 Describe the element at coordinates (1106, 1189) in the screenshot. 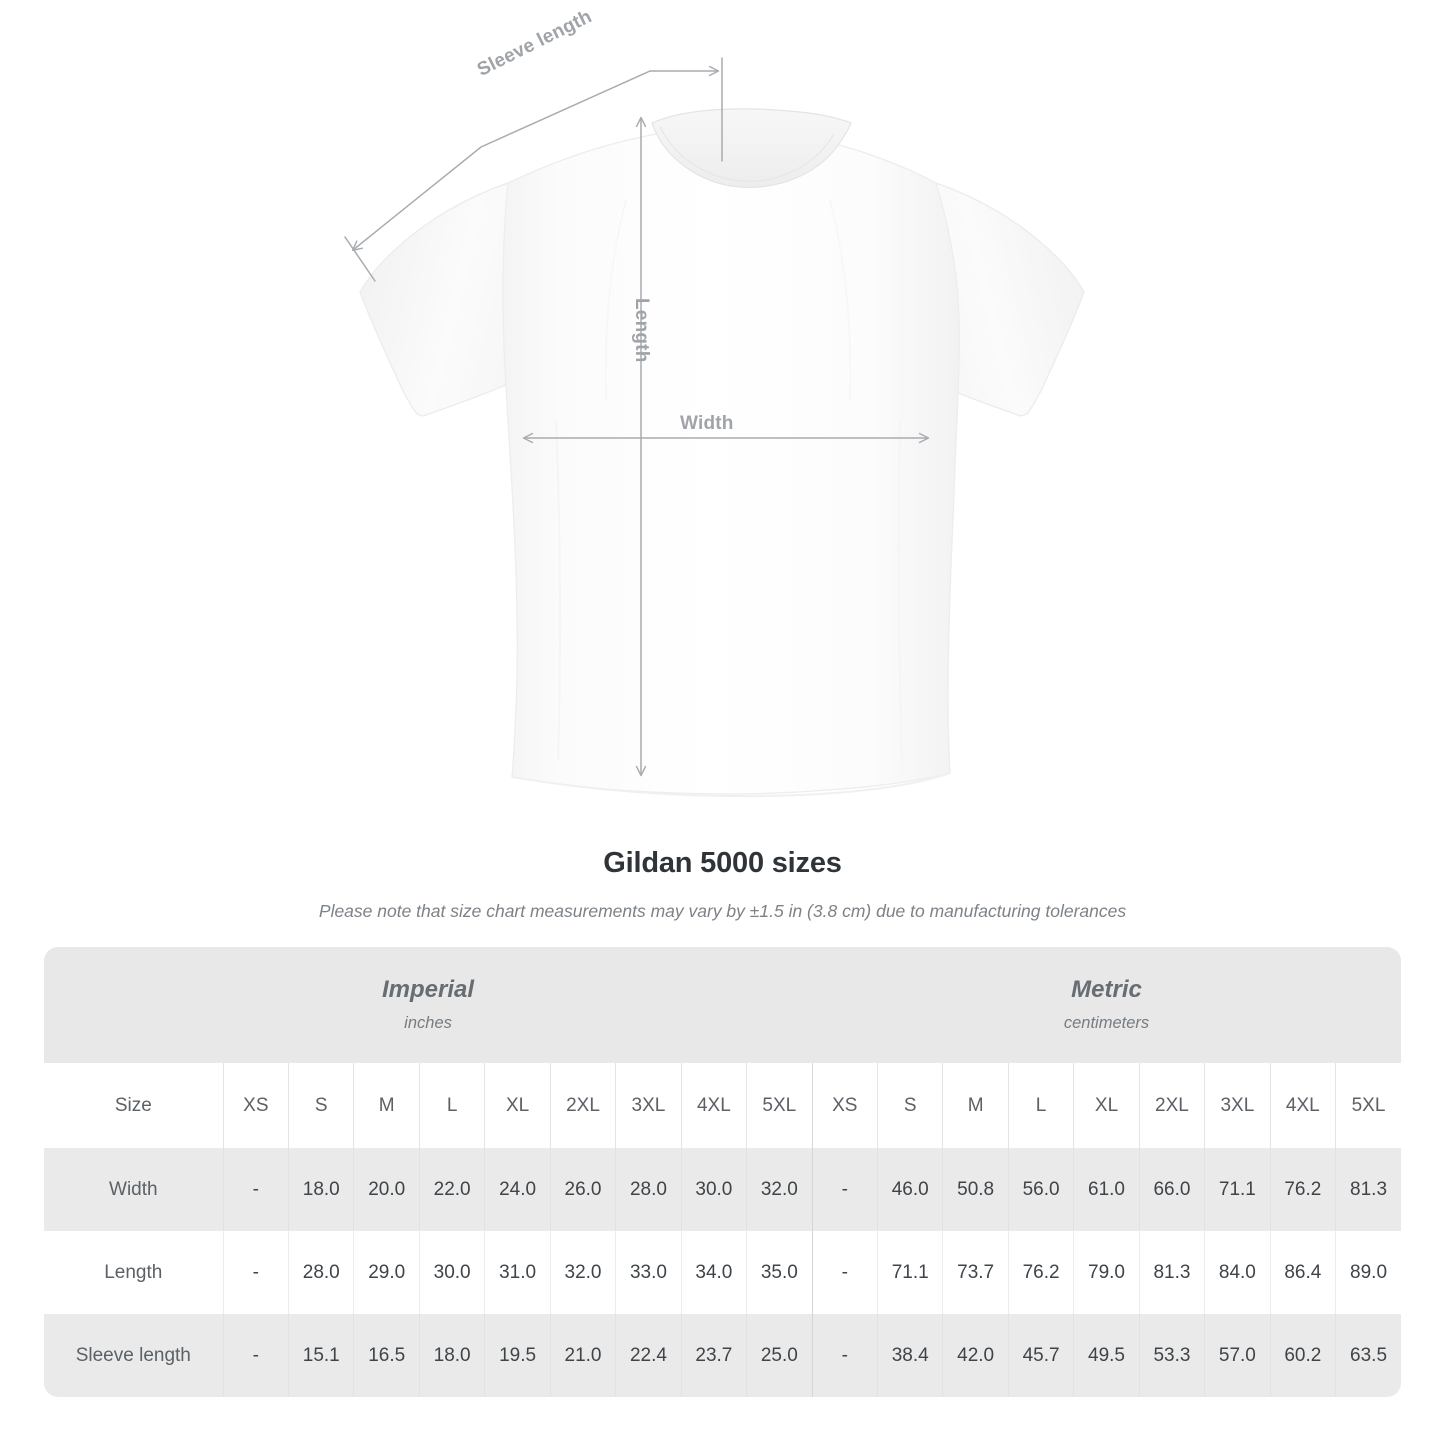

I see `cell-metric-xl: 61.0` at that location.